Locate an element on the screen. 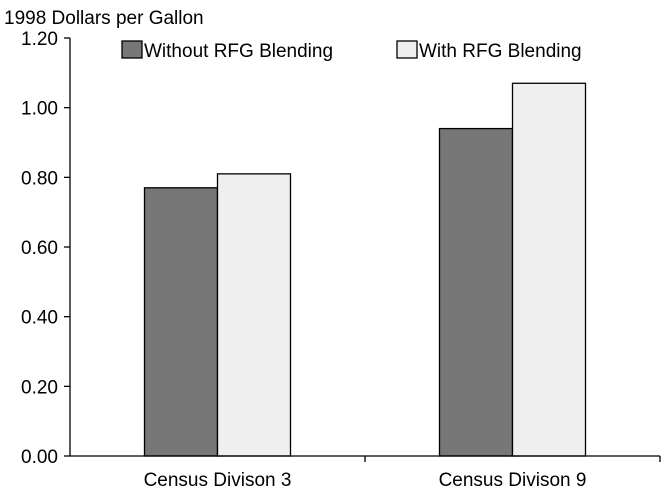  y-tick-label: 1.00 is located at coordinates (39, 109).